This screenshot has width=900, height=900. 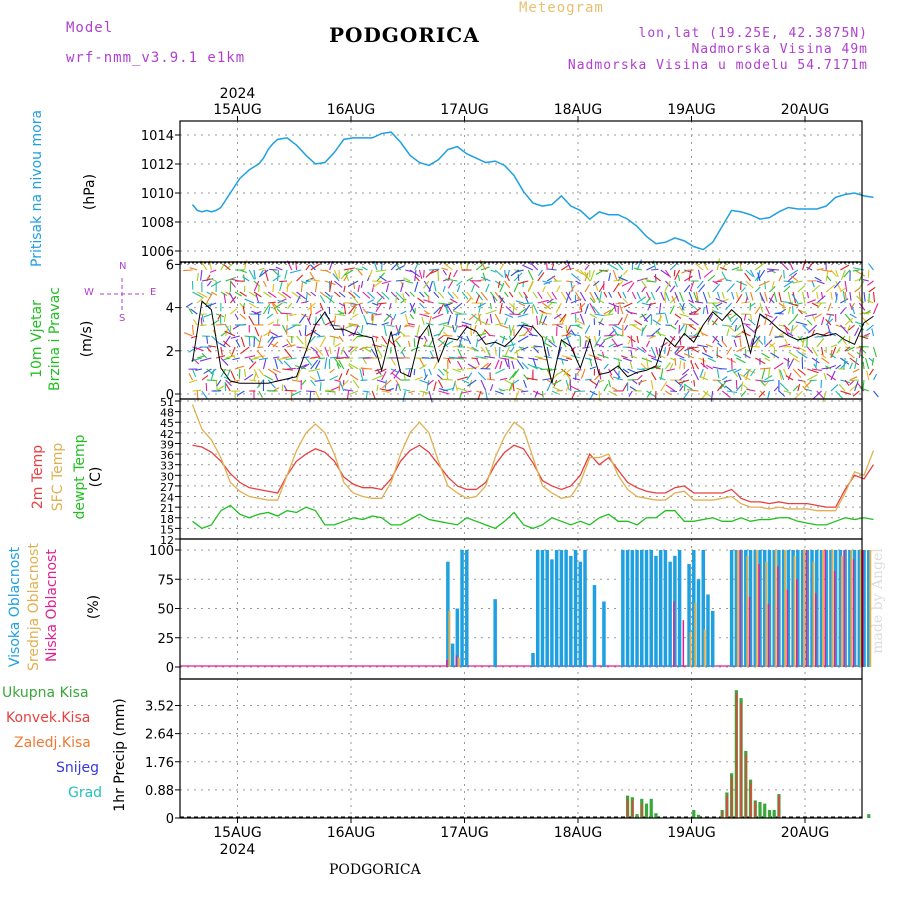 What do you see at coordinates (774, 814) in the screenshot?
I see `total-precip-bar` at bounding box center [774, 814].